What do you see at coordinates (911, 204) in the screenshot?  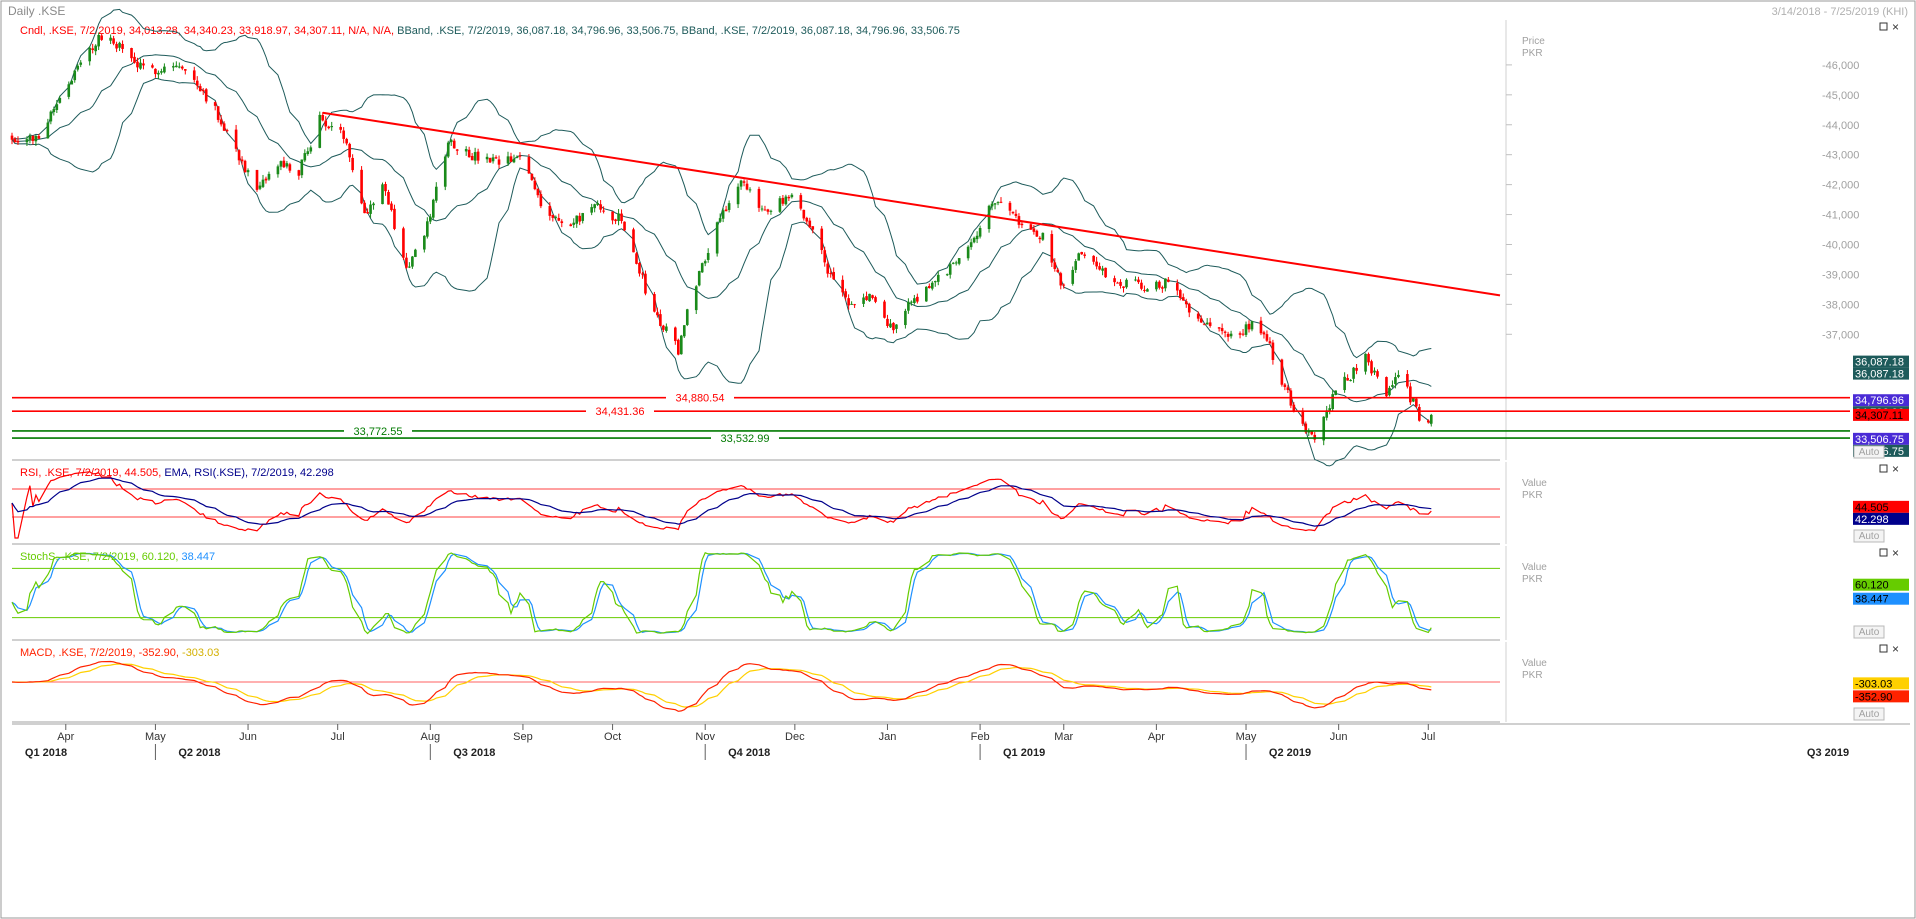 I see `trendline` at bounding box center [911, 204].